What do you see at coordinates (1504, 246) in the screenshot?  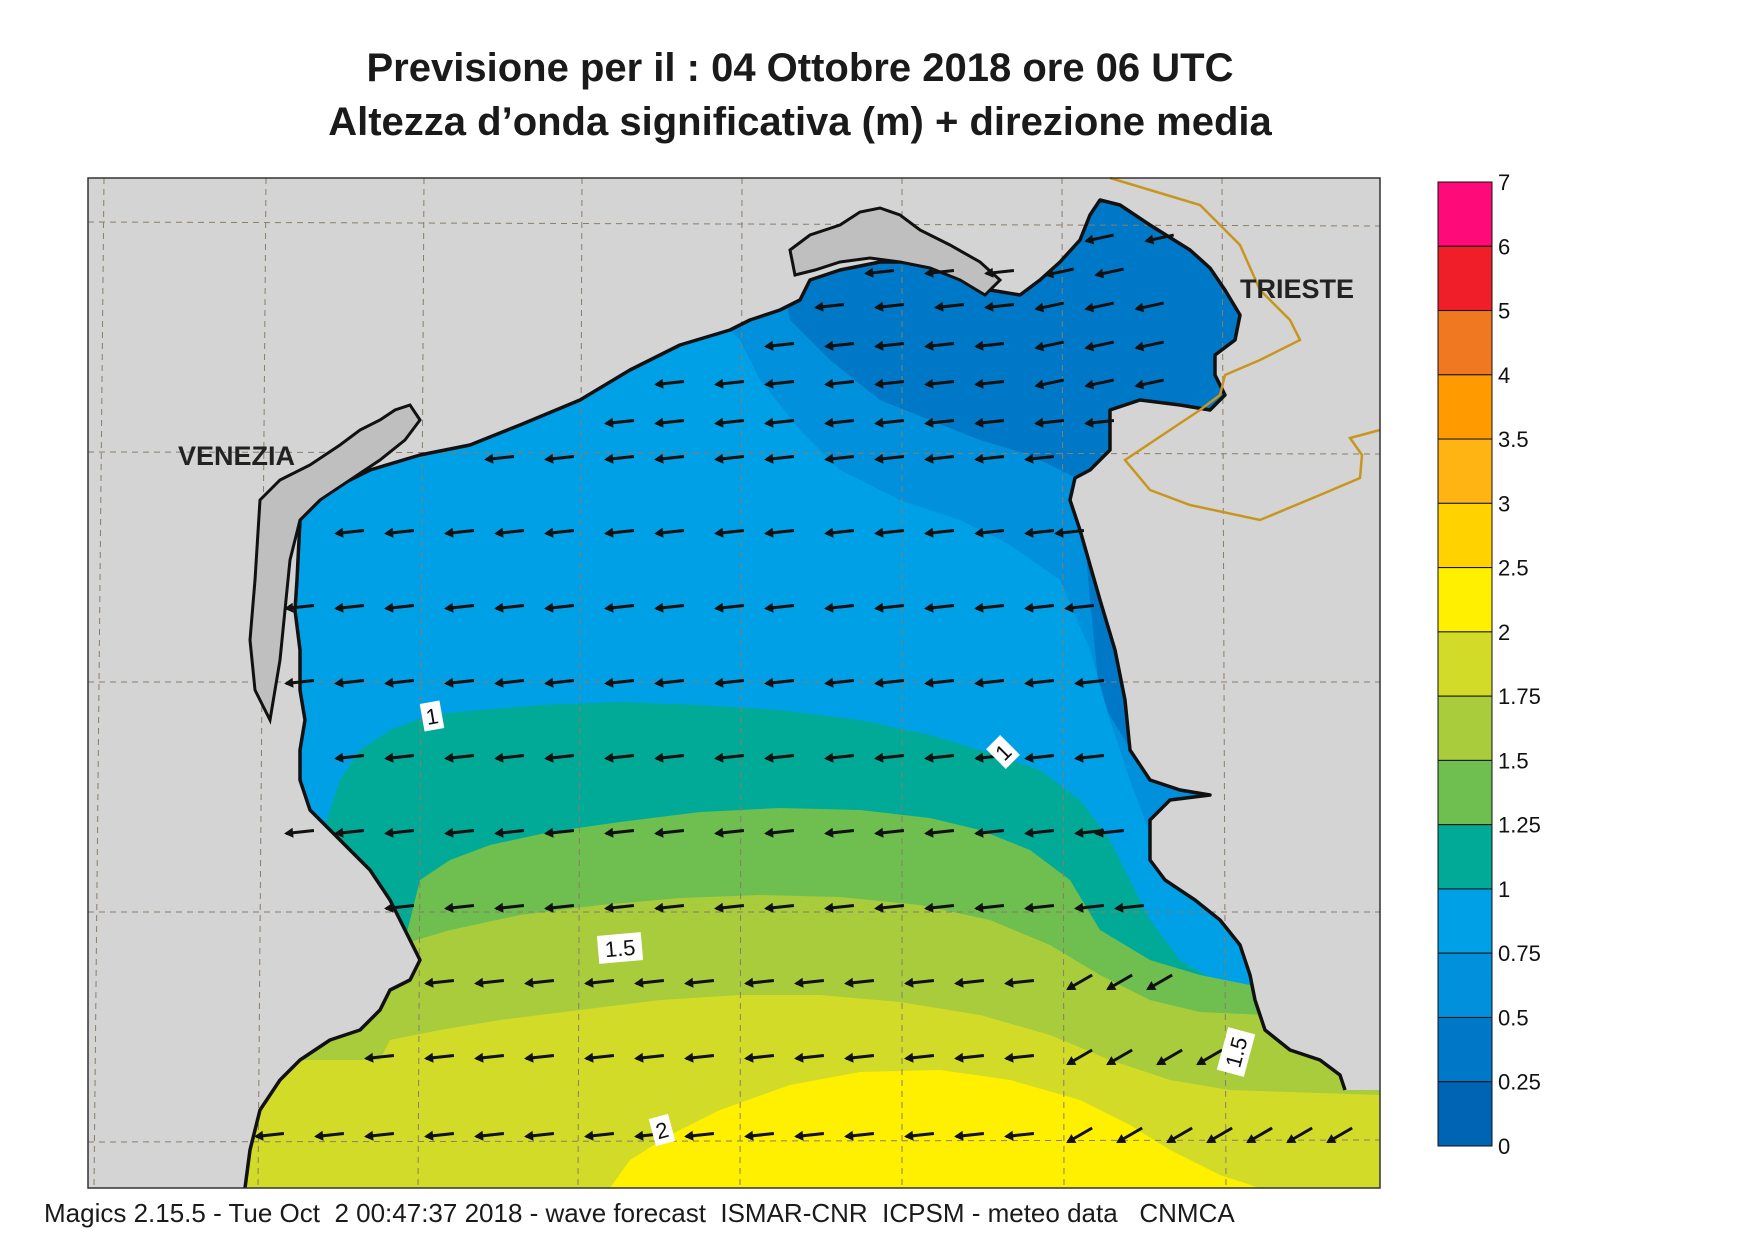 I see `legend-level-label: 6` at bounding box center [1504, 246].